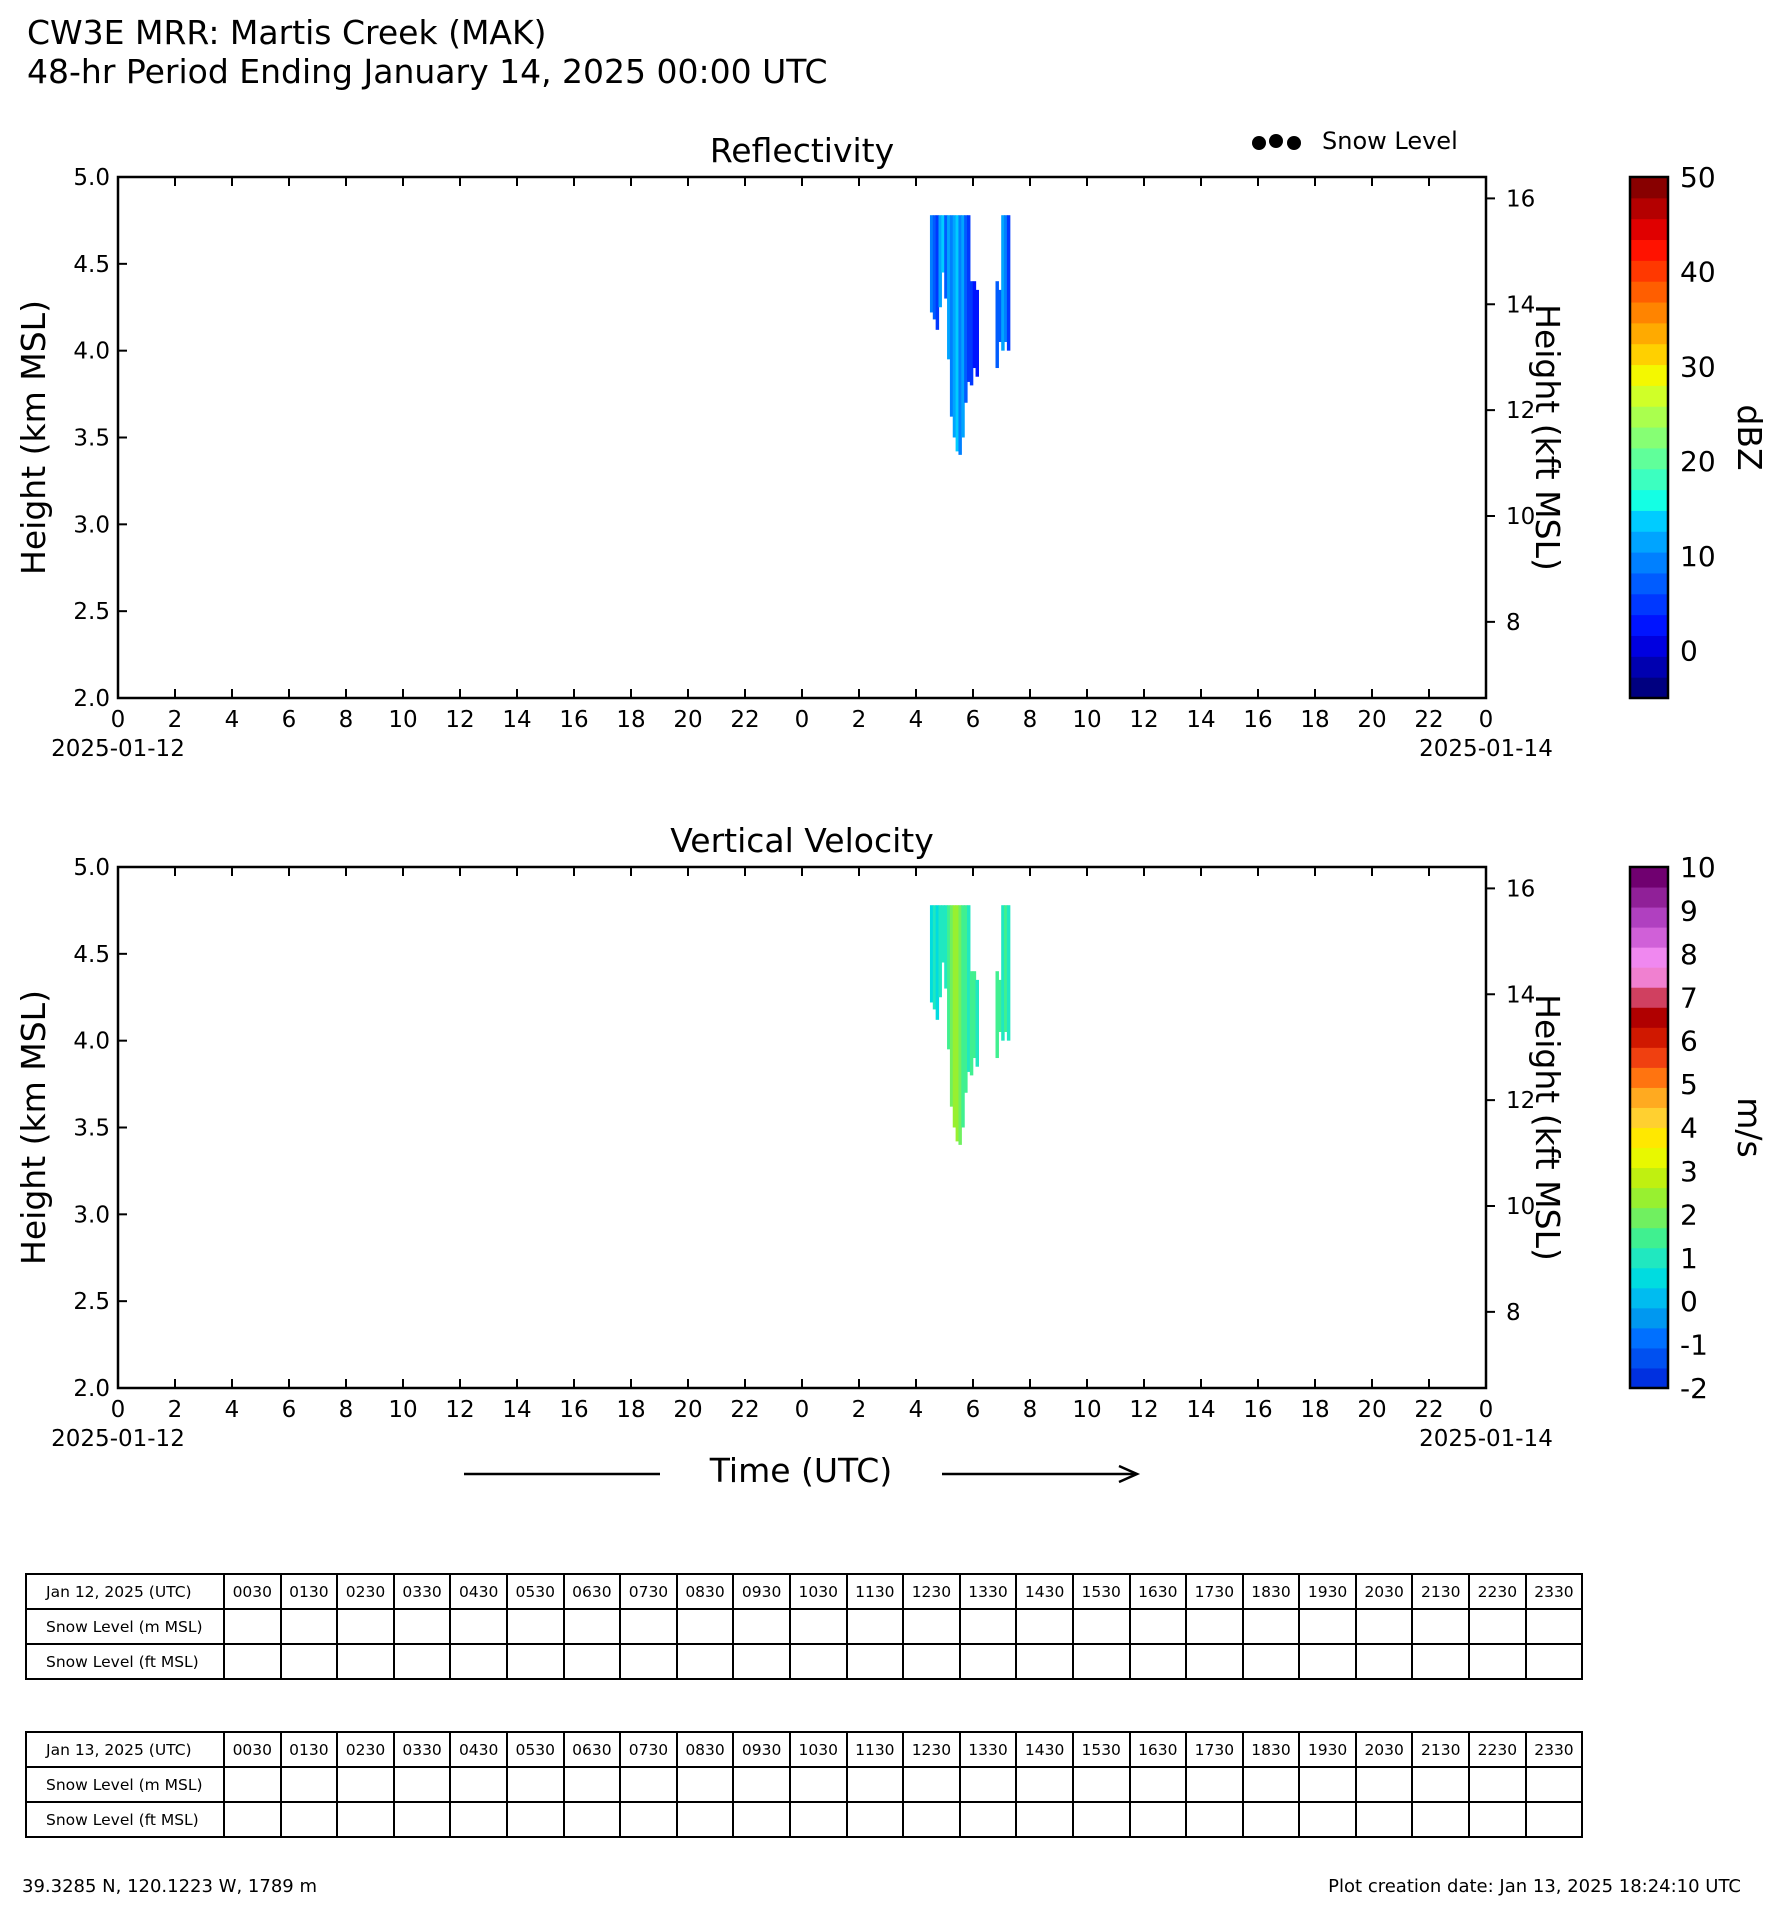 The image size is (1770, 1917). What do you see at coordinates (1044, 1591) in the screenshot?
I see `table-time-cell: 1430` at bounding box center [1044, 1591].